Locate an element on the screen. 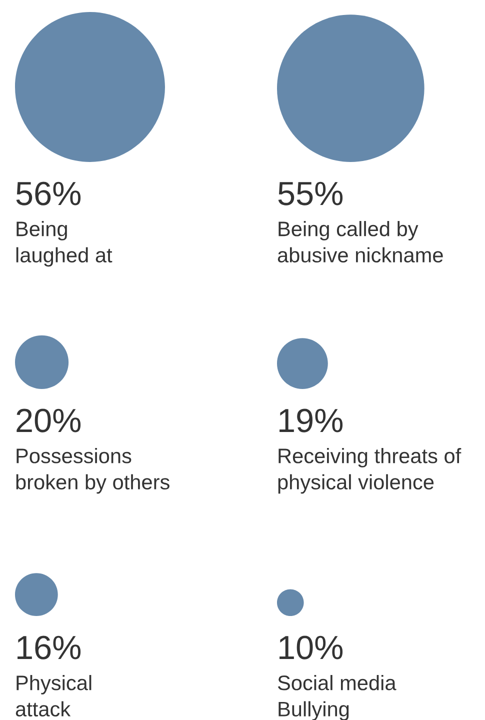  data-label: 10% is located at coordinates (311, 648).